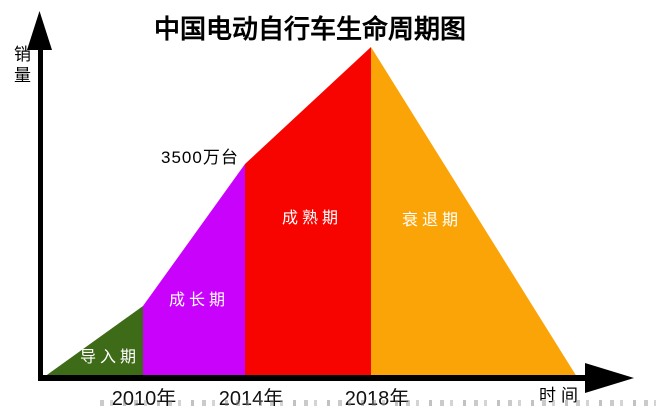 The height and width of the screenshot is (406, 667). Describe the element at coordinates (609, 378) in the screenshot. I see `x-axis-arrowhead` at that location.